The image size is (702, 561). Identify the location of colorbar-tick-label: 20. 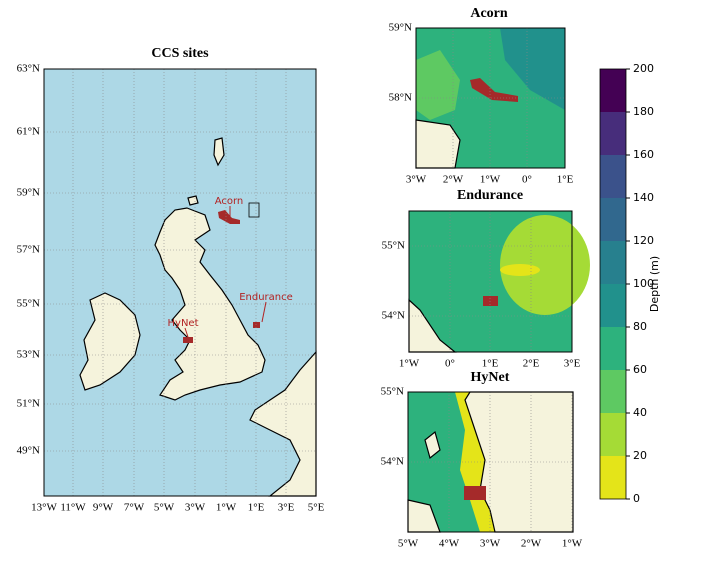
(640, 455).